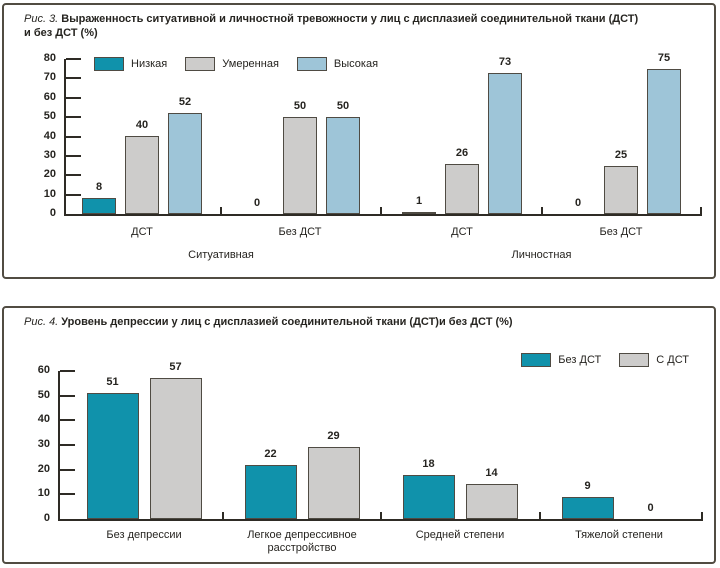  What do you see at coordinates (621, 155) in the screenshot?
I see `bar-value-label: 25` at bounding box center [621, 155].